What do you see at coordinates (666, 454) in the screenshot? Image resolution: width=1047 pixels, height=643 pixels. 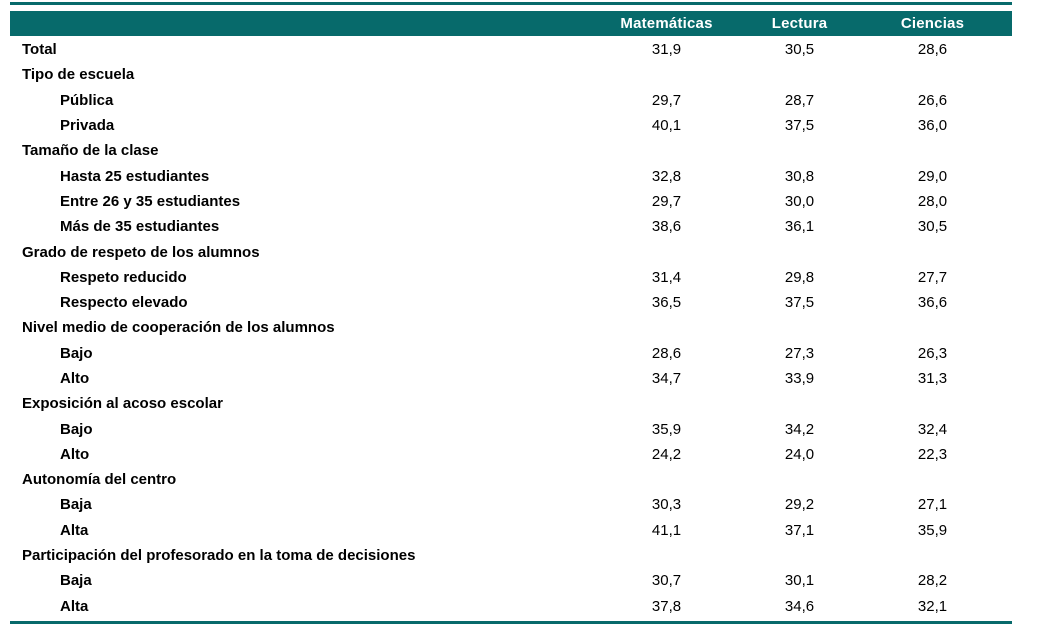 I see `row-value-matematicas: 24,2` at bounding box center [666, 454].